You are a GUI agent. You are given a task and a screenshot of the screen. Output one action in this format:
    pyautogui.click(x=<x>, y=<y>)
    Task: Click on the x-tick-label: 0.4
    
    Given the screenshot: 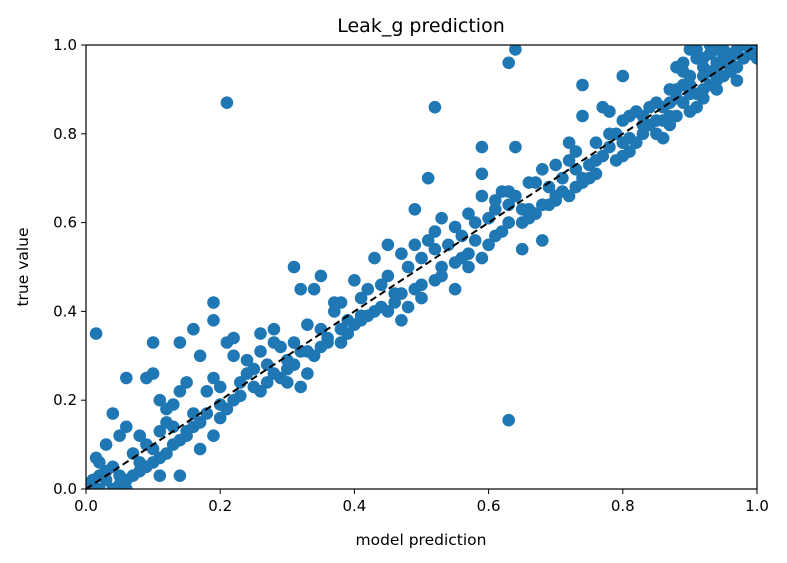 What is the action you would take?
    pyautogui.click(x=354, y=506)
    